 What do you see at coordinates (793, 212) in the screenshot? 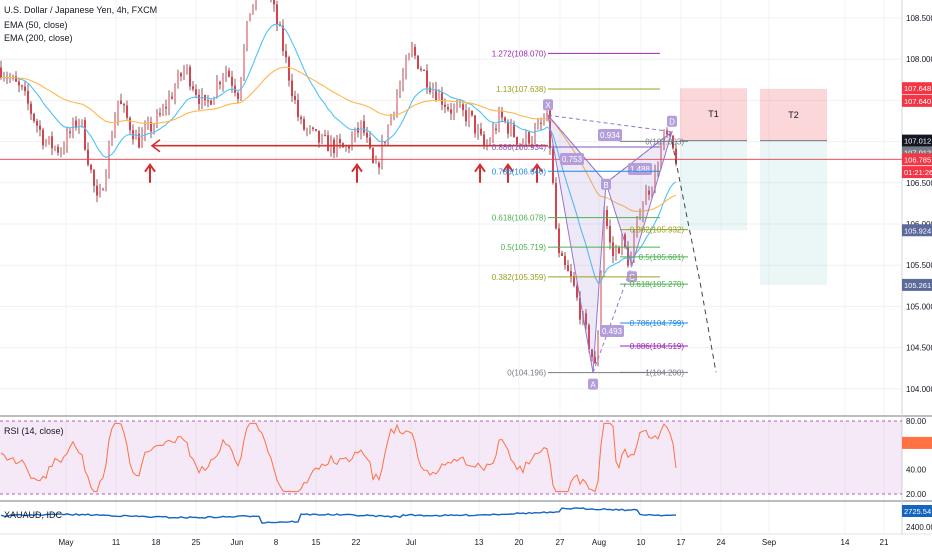
I see `target-T2-reward` at bounding box center [793, 212].